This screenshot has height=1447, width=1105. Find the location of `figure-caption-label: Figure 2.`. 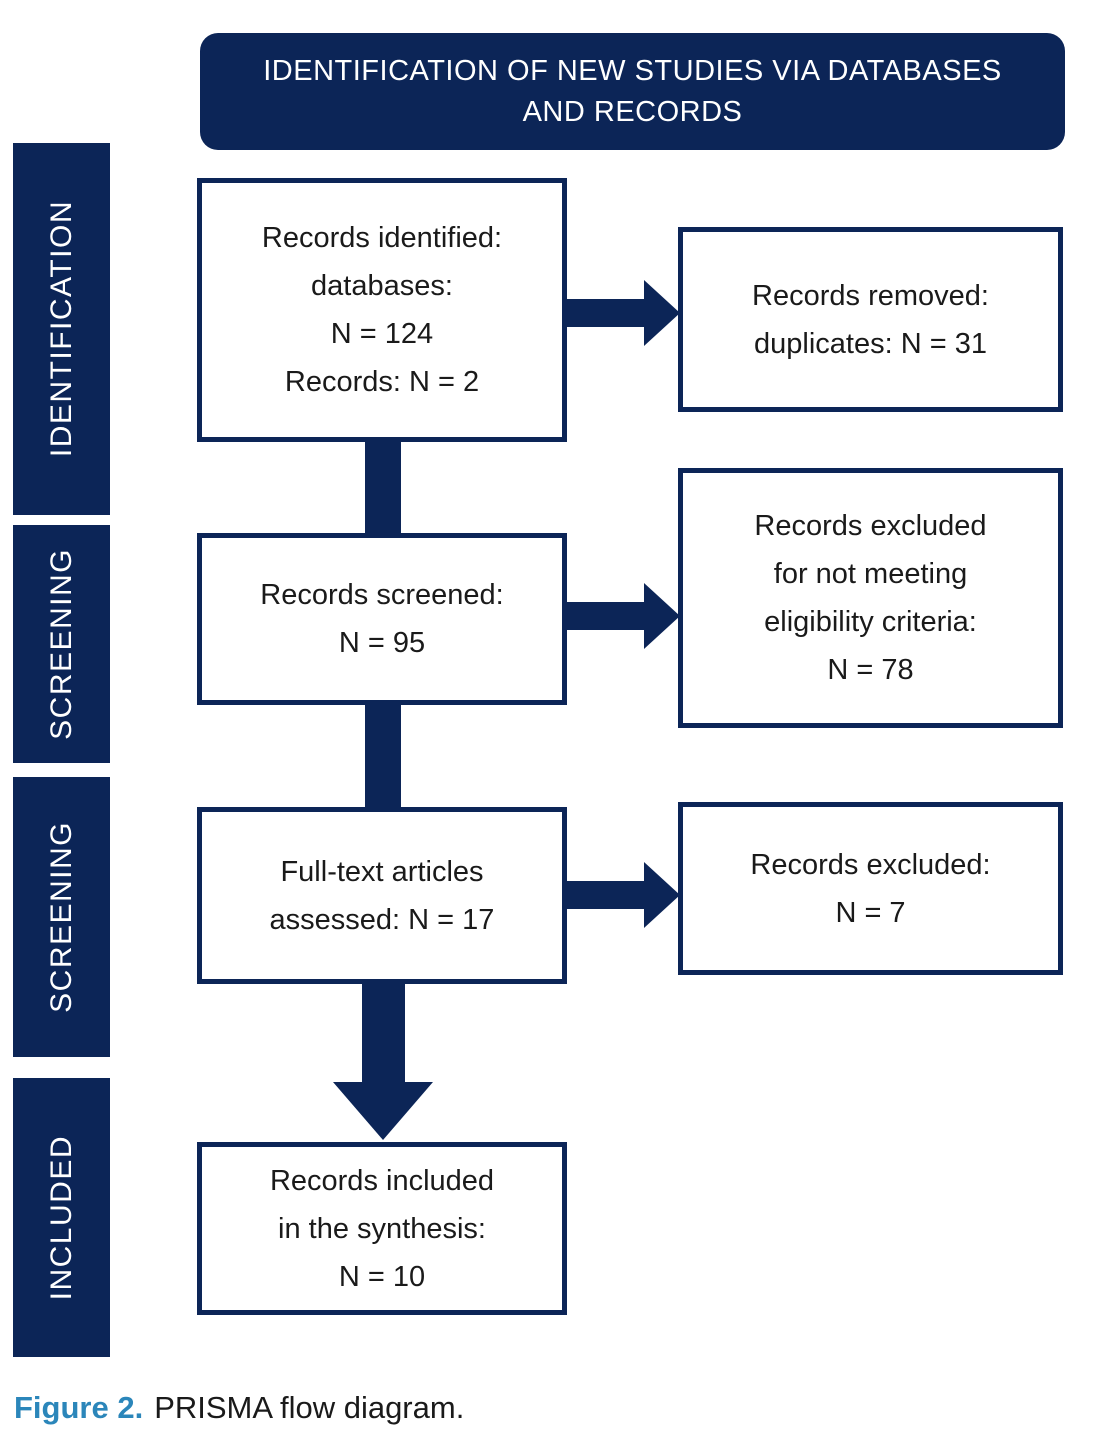

figure-caption-label: Figure 2. is located at coordinates (79, 1407).